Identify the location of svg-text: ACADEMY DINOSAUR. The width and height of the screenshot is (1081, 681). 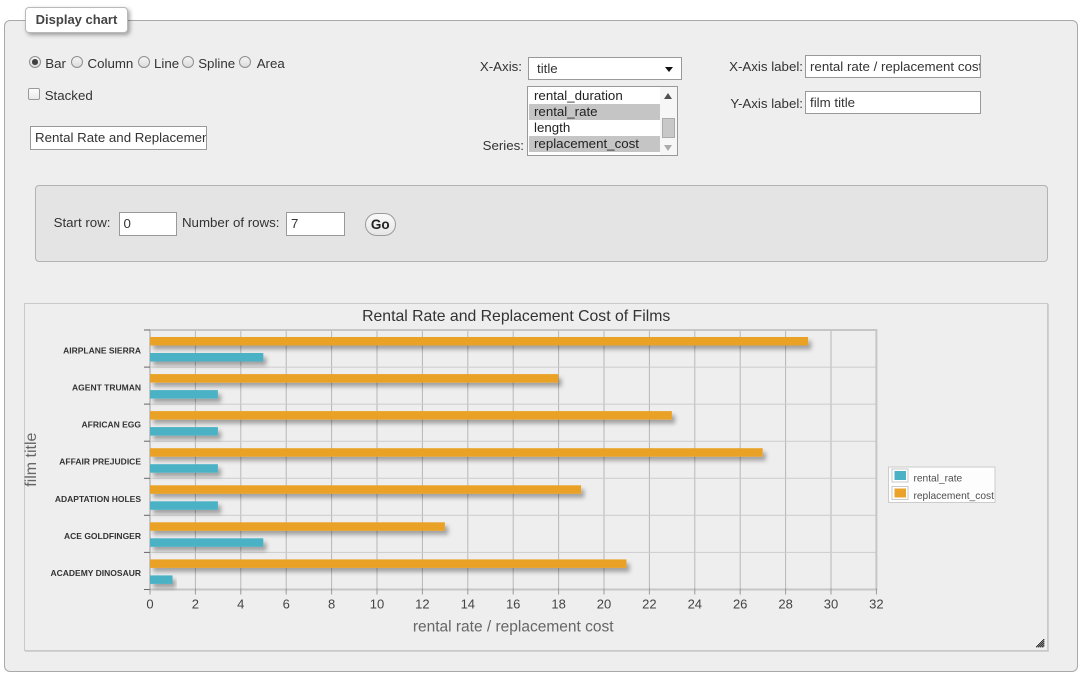
(95, 573).